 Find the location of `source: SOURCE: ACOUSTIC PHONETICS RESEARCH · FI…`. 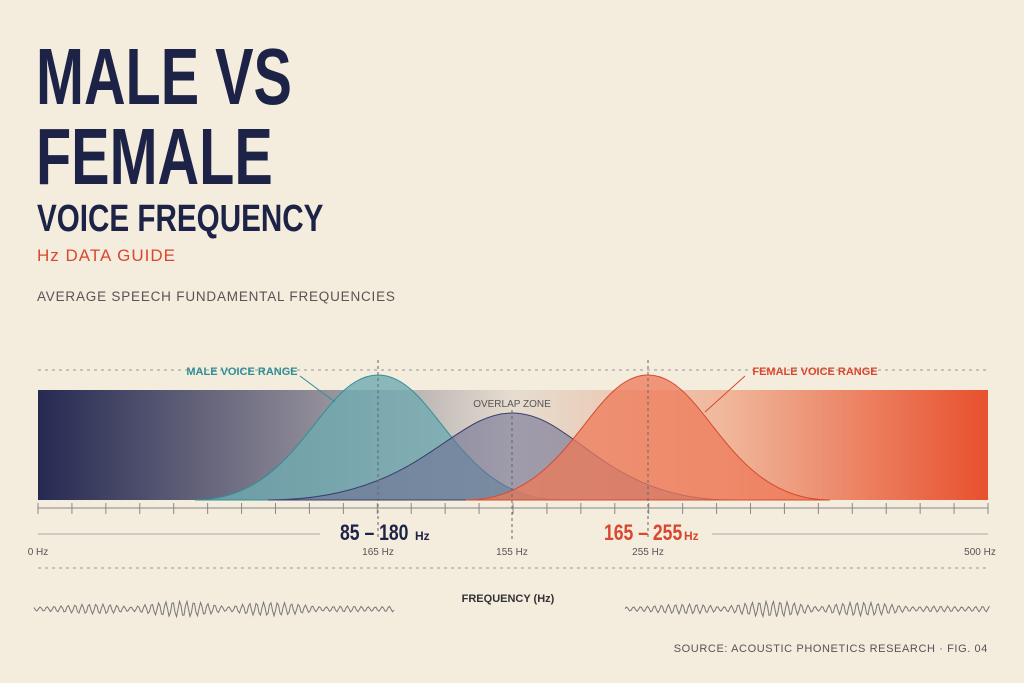

source: SOURCE: ACOUSTIC PHONETICS RESEARCH · FI… is located at coordinates (831, 649).